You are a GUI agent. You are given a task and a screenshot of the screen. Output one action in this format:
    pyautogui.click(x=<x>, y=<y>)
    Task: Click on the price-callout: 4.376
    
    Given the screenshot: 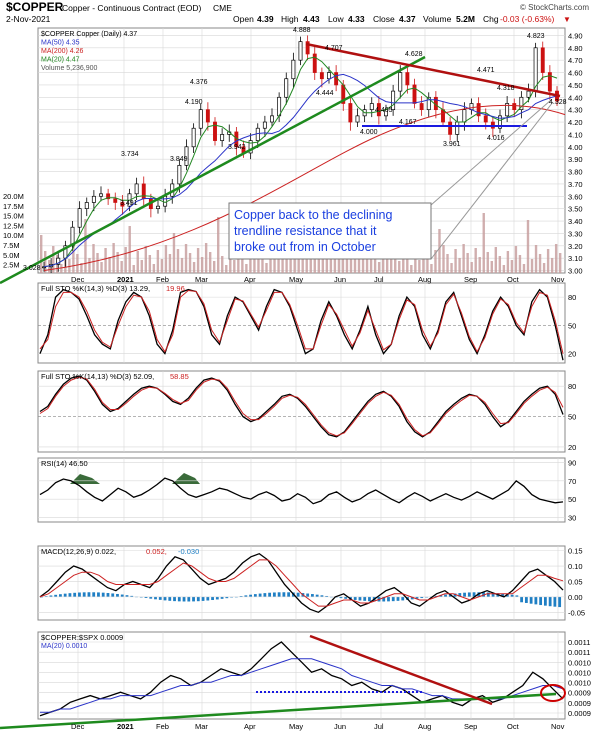 What is the action you would take?
    pyautogui.click(x=199, y=82)
    